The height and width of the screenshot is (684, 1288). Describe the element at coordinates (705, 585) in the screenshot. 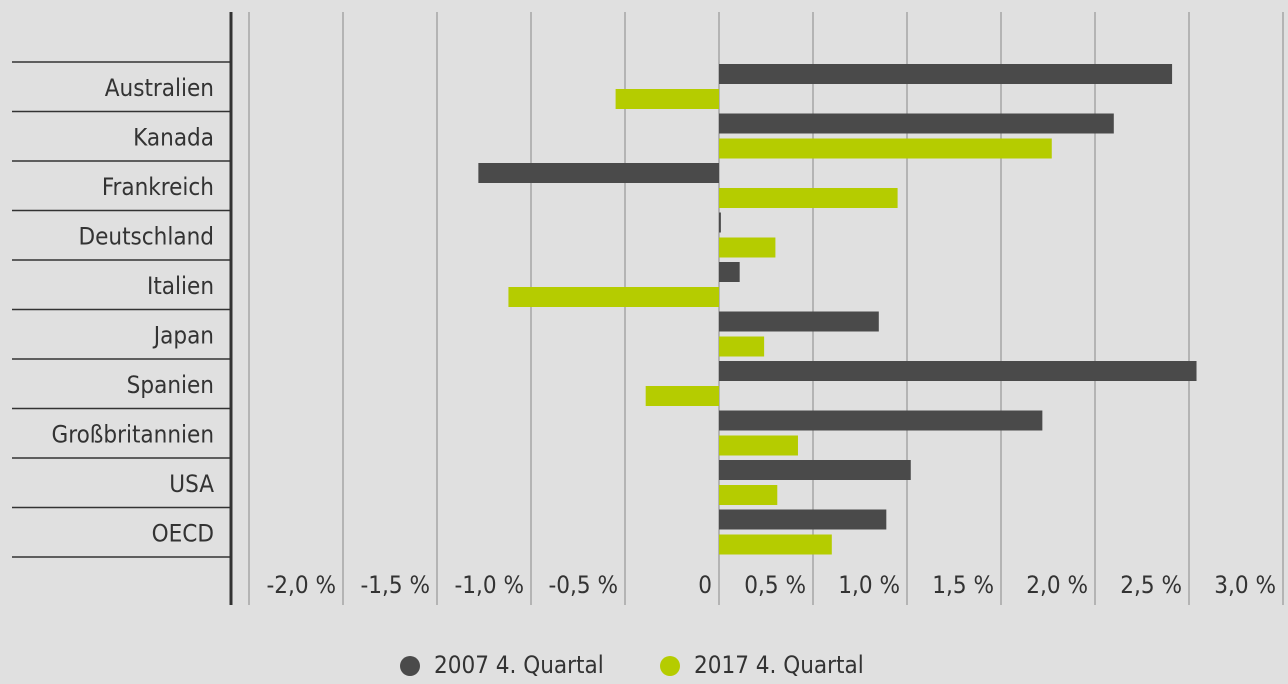

I see `x-tick-label: 0` at that location.